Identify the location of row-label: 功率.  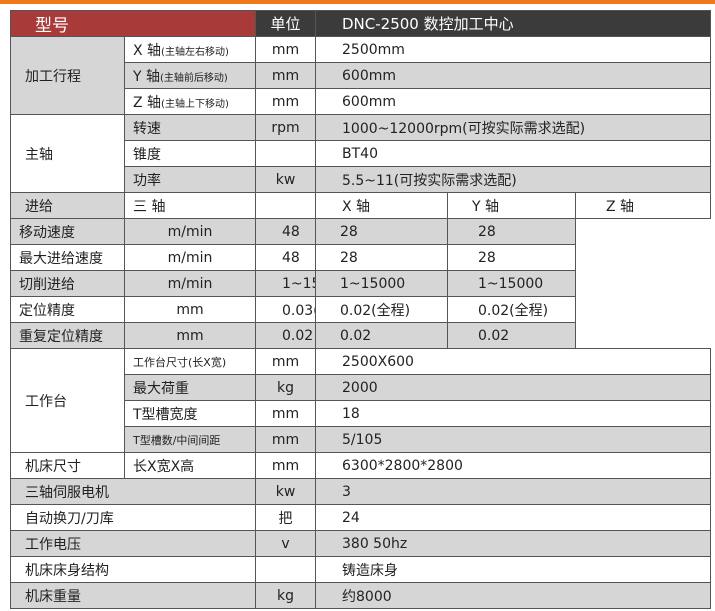
(190, 179).